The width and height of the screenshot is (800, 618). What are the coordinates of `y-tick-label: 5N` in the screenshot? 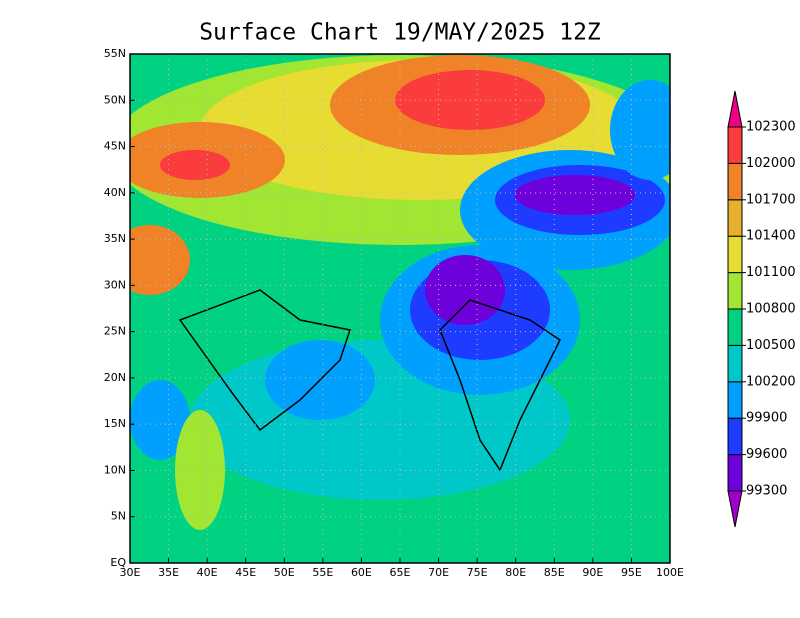 It's located at (118, 516).